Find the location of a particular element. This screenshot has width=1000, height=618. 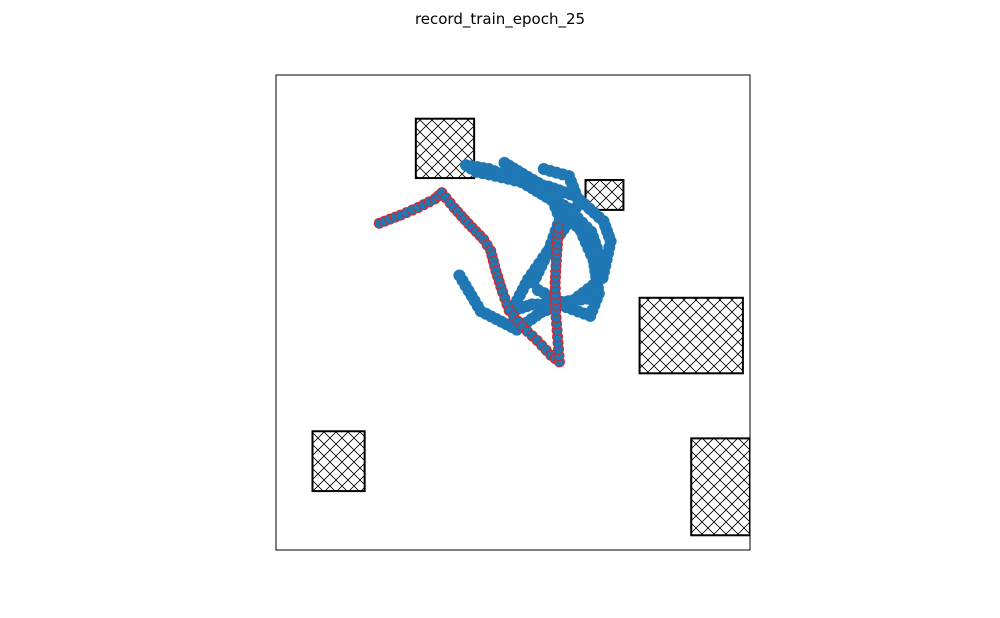

trajectory-group is located at coordinates (495, 262).